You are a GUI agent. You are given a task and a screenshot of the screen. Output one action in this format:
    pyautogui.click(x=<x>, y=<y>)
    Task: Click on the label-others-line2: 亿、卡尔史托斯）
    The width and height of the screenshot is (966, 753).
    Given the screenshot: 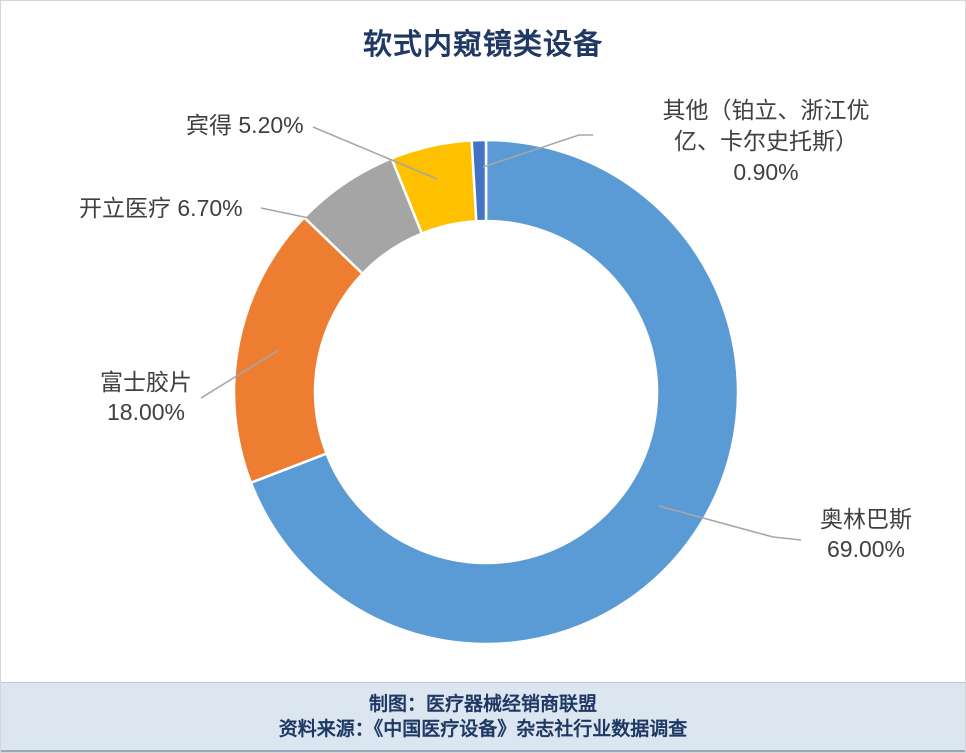 What is the action you would take?
    pyautogui.click(x=766, y=141)
    